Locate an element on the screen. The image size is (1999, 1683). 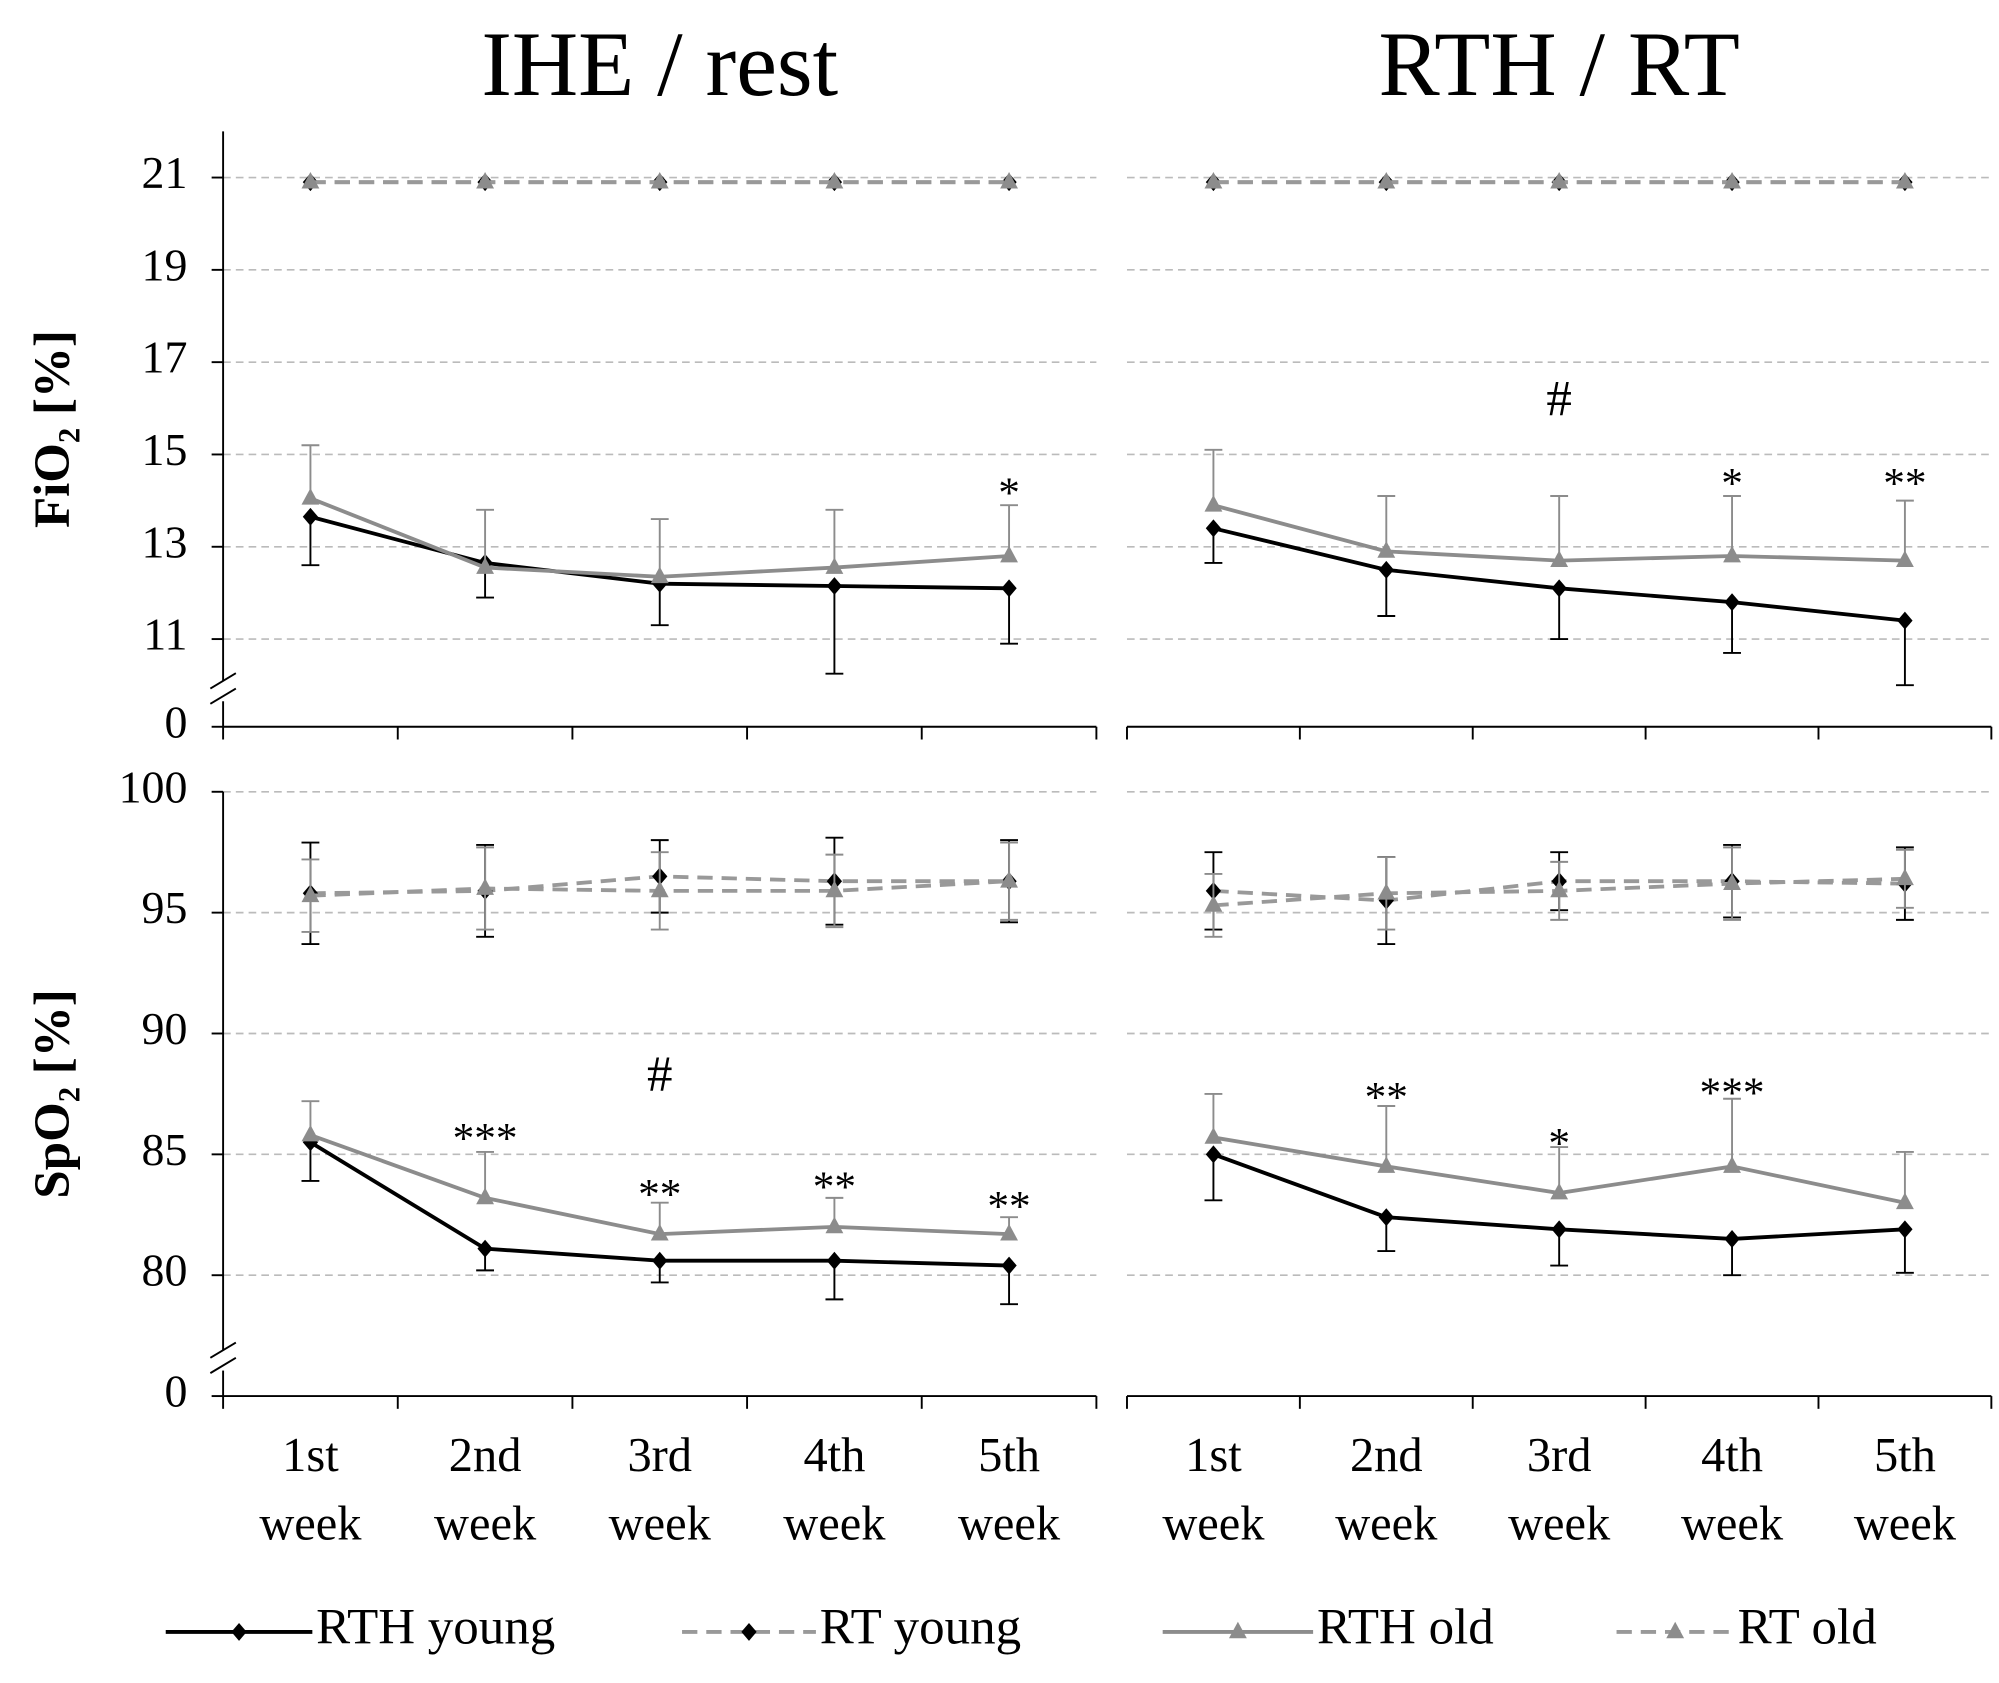
annotation: ** is located at coordinates (1904, 484).